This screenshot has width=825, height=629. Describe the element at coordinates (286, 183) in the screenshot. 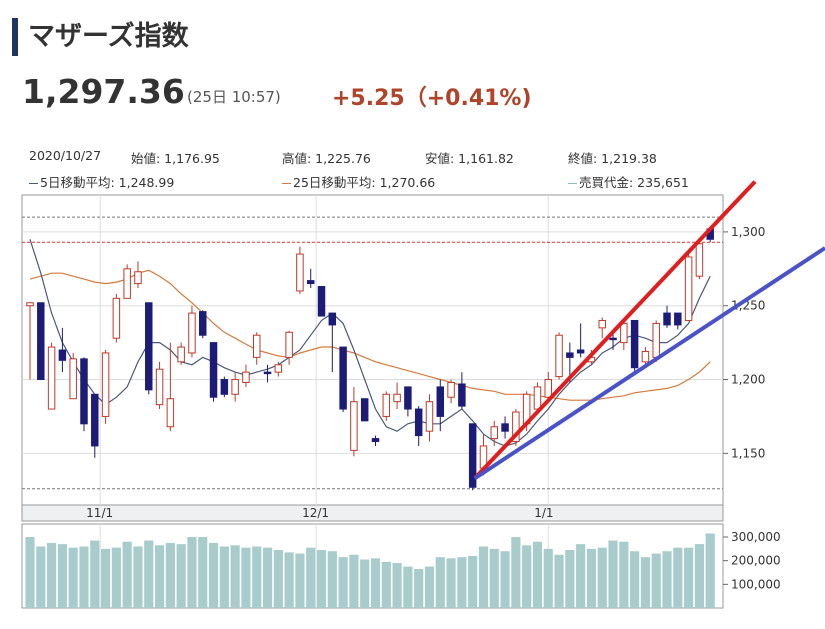

I see `ma25-legend-swatch` at that location.